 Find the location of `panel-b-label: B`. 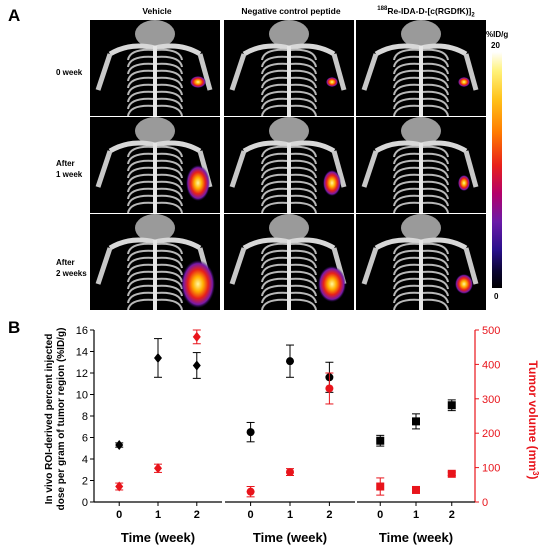

panel-b-label: B is located at coordinates (14, 327).